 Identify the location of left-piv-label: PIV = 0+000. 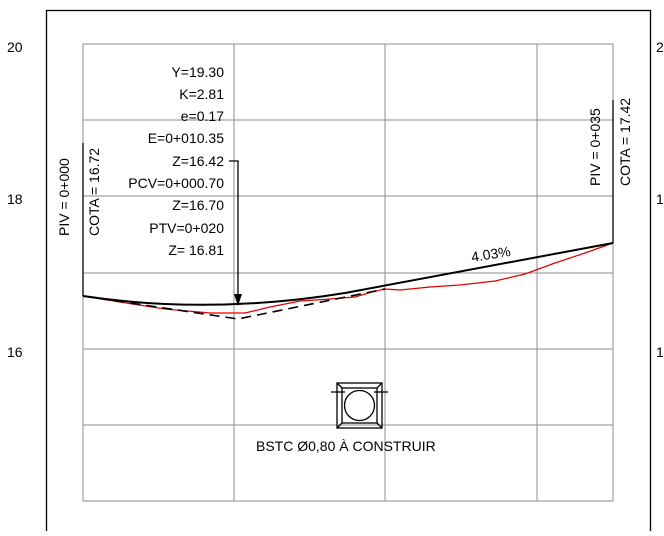
(64, 197).